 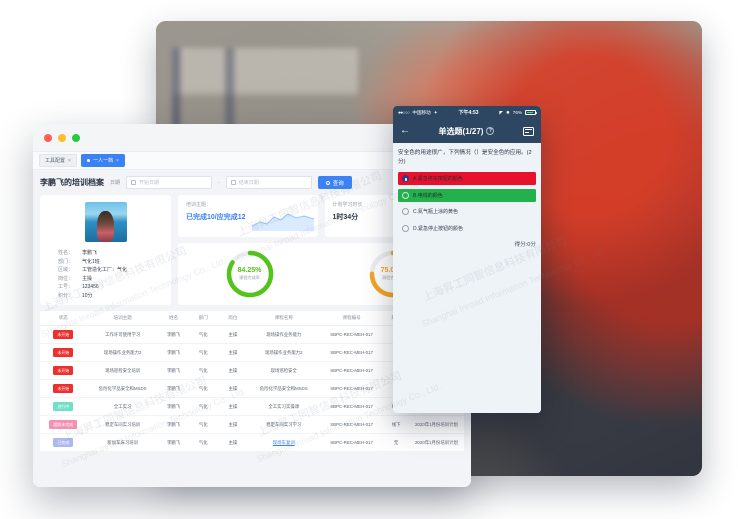 What do you see at coordinates (501, 112) in the screenshot?
I see `location-icon: ◤` at bounding box center [501, 112].